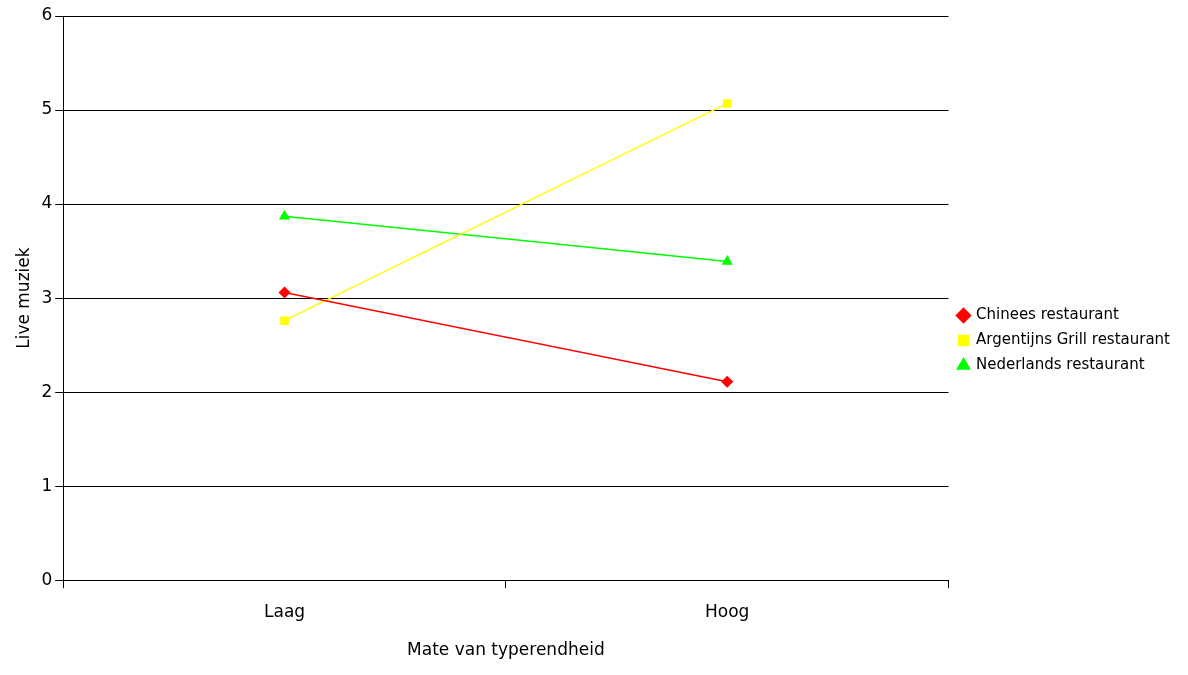  What do you see at coordinates (506, 649) in the screenshot?
I see `x-axis-title: Mate van typerendheid` at bounding box center [506, 649].